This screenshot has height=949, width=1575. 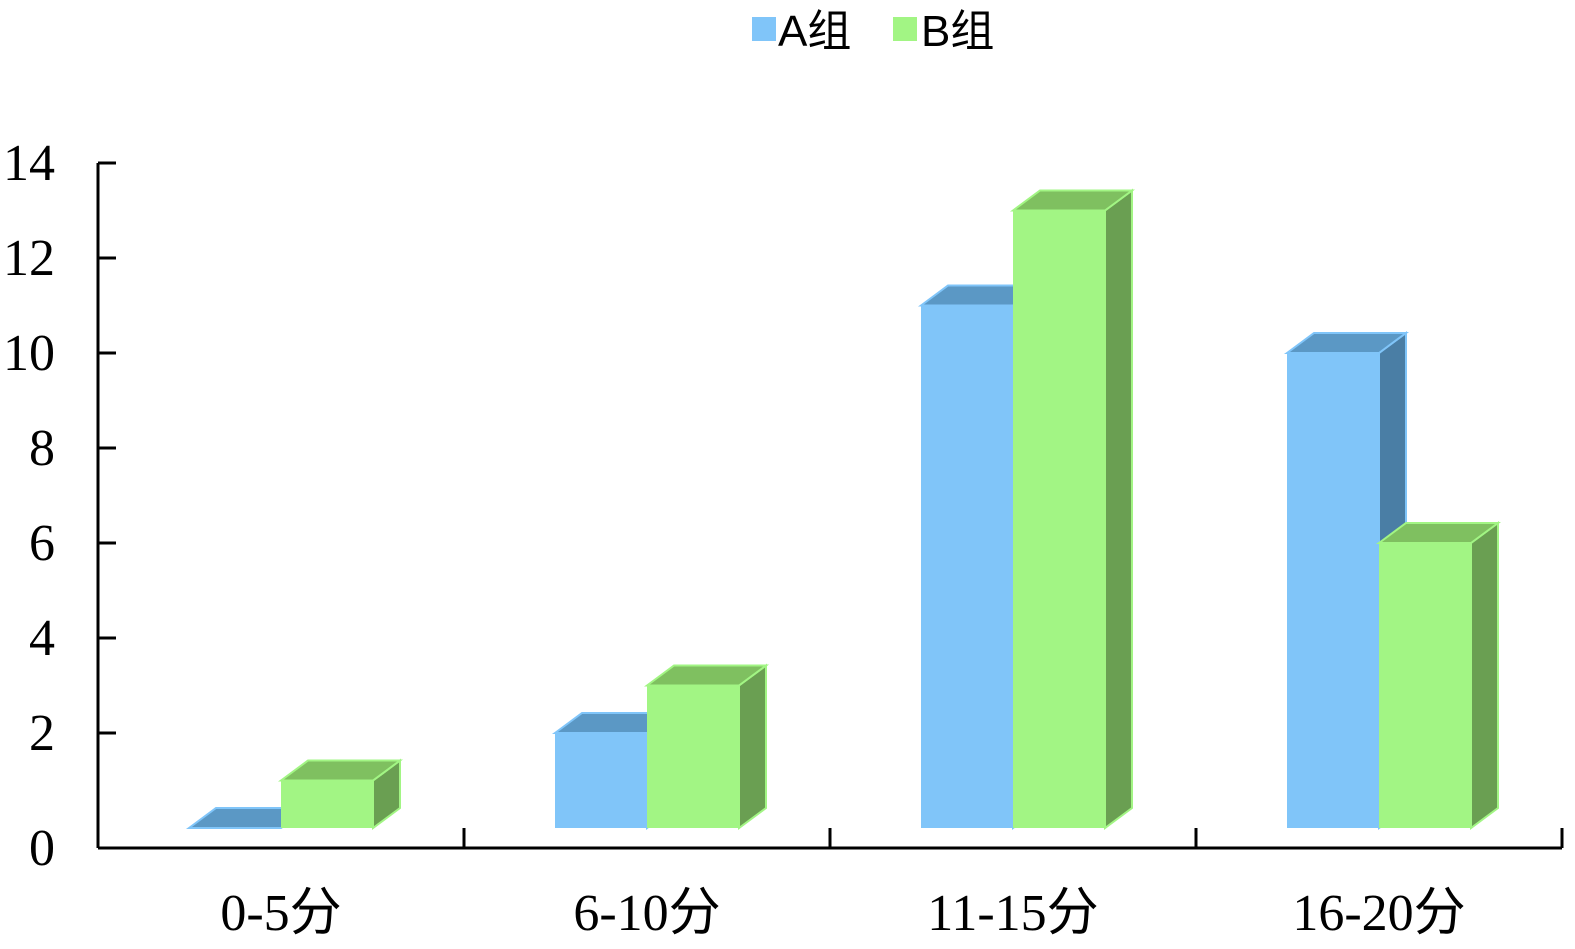 I want to click on legend: A组 B组, so click(x=873, y=31).